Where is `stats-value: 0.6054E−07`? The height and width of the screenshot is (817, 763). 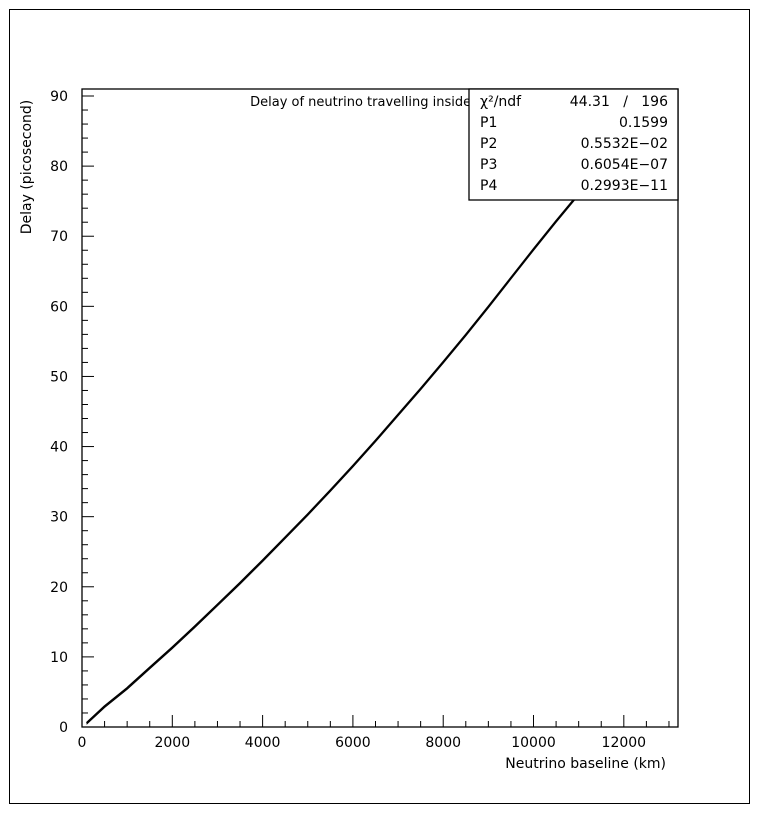
stats-value: 0.6054E−07 is located at coordinates (624, 165).